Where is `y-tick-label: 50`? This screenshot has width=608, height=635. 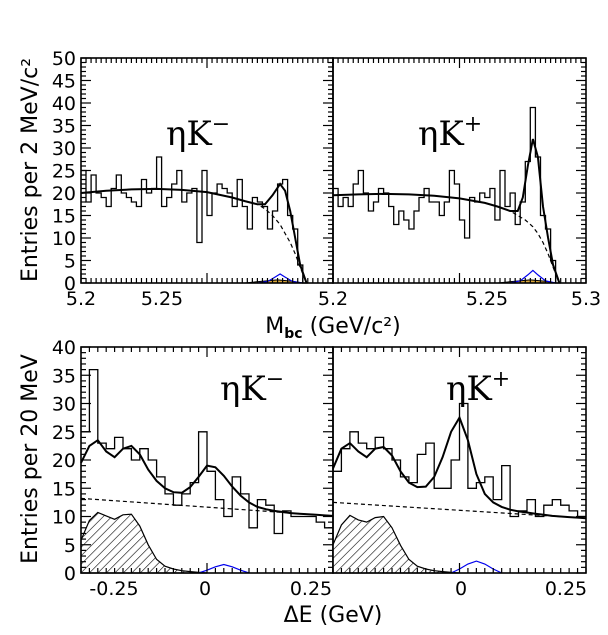
y-tick-label: 50 is located at coordinates (64, 59).